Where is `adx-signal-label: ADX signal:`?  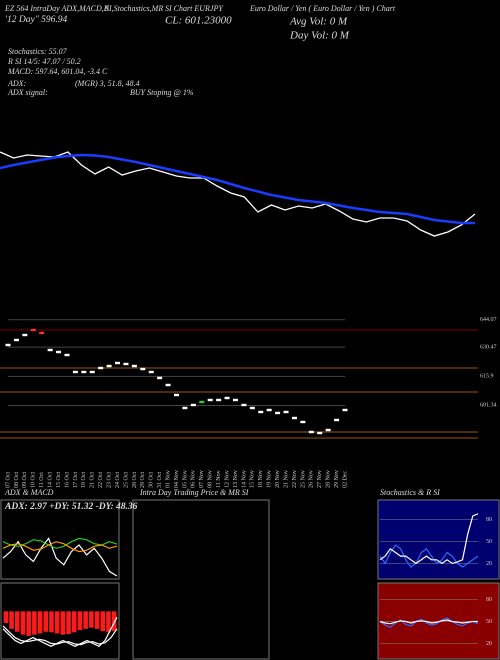
adx-signal-label: ADX signal: is located at coordinates (27, 92).